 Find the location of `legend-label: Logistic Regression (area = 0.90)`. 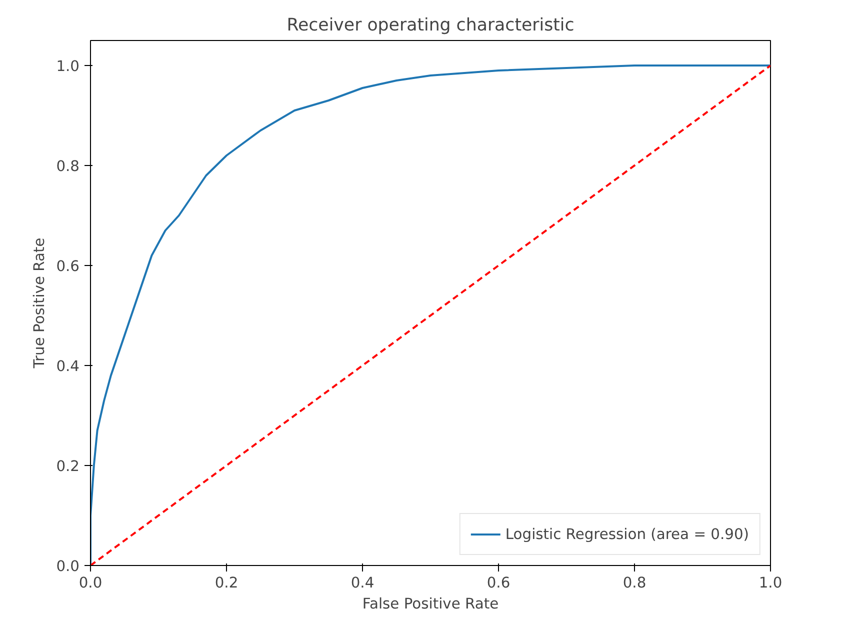

legend-label: Logistic Regression (area = 0.90) is located at coordinates (627, 534).